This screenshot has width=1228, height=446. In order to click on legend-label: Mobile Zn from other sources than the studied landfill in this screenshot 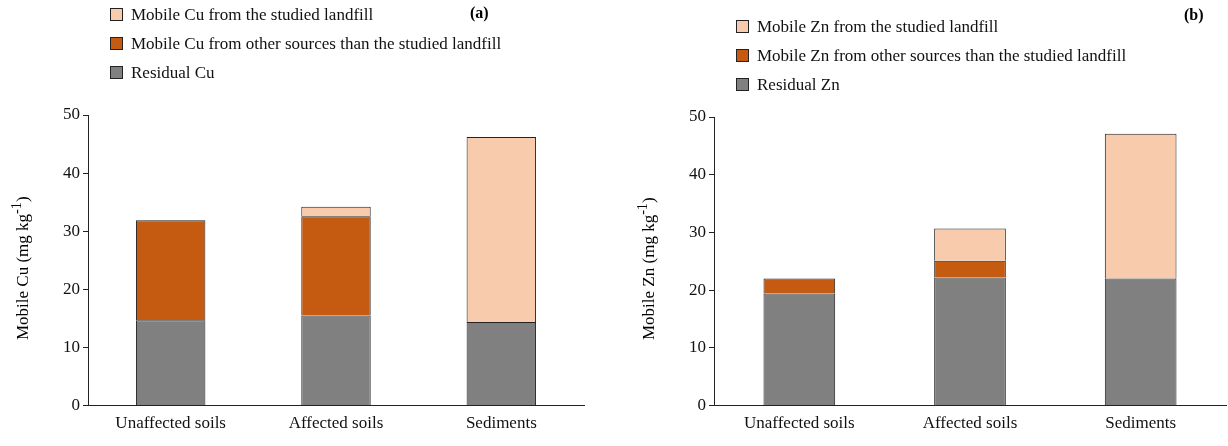, I will do `click(942, 55)`.